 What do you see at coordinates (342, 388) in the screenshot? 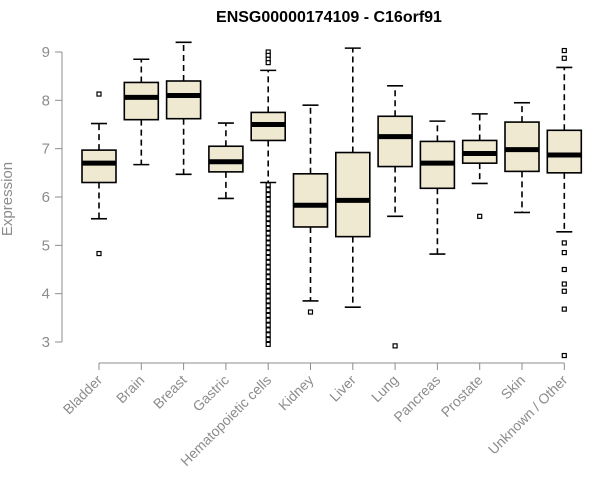
I see `x-tick-label: Liver` at bounding box center [342, 388].